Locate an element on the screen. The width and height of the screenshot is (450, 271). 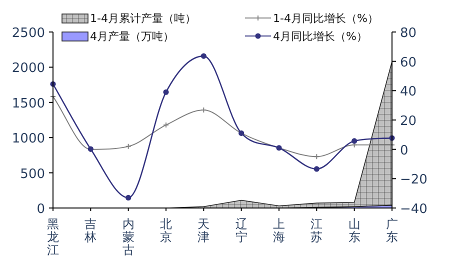
x-tick-label: 黑龙江 is located at coordinates (53, 237).